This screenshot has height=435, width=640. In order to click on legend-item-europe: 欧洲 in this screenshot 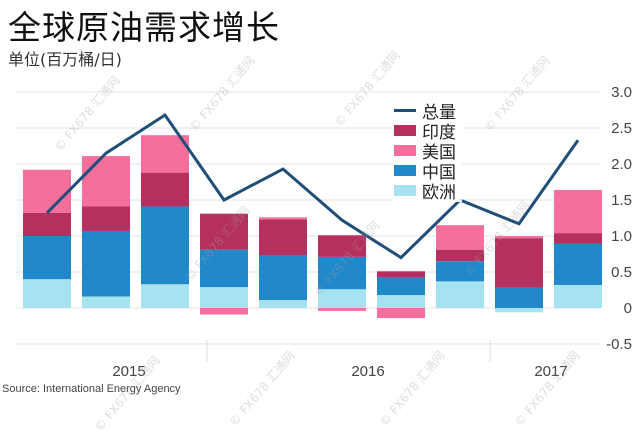, I will do `click(425, 191)`.